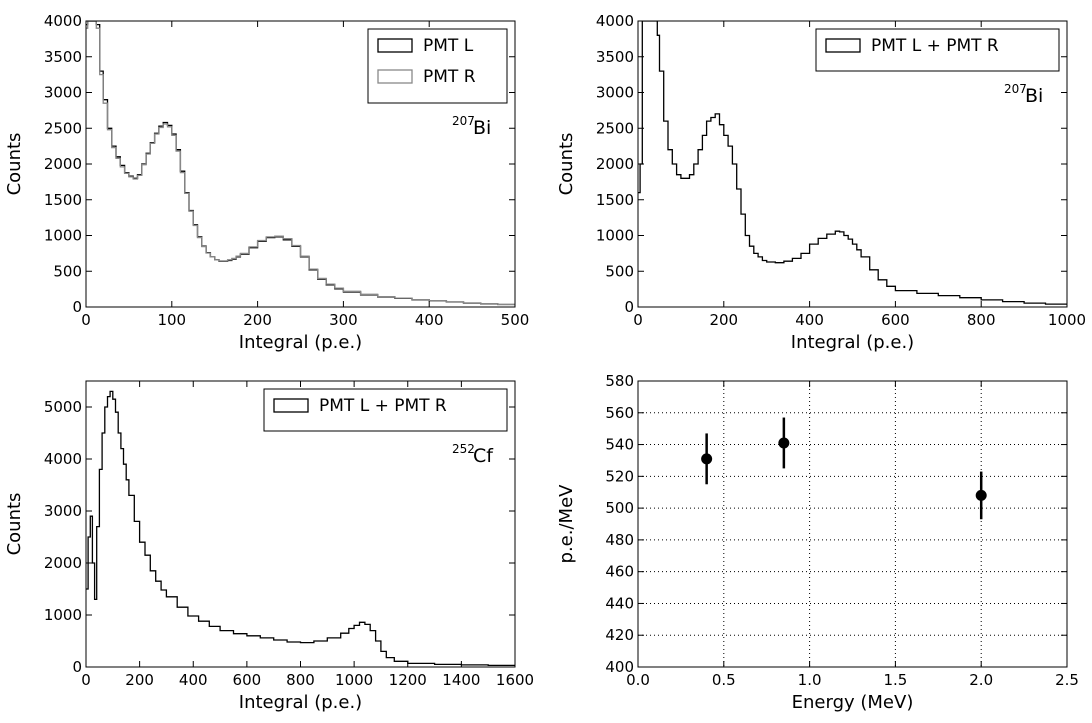 The width and height of the screenshot is (1092, 723). I want to click on x-tick-label: 2.5, so click(1067, 680).